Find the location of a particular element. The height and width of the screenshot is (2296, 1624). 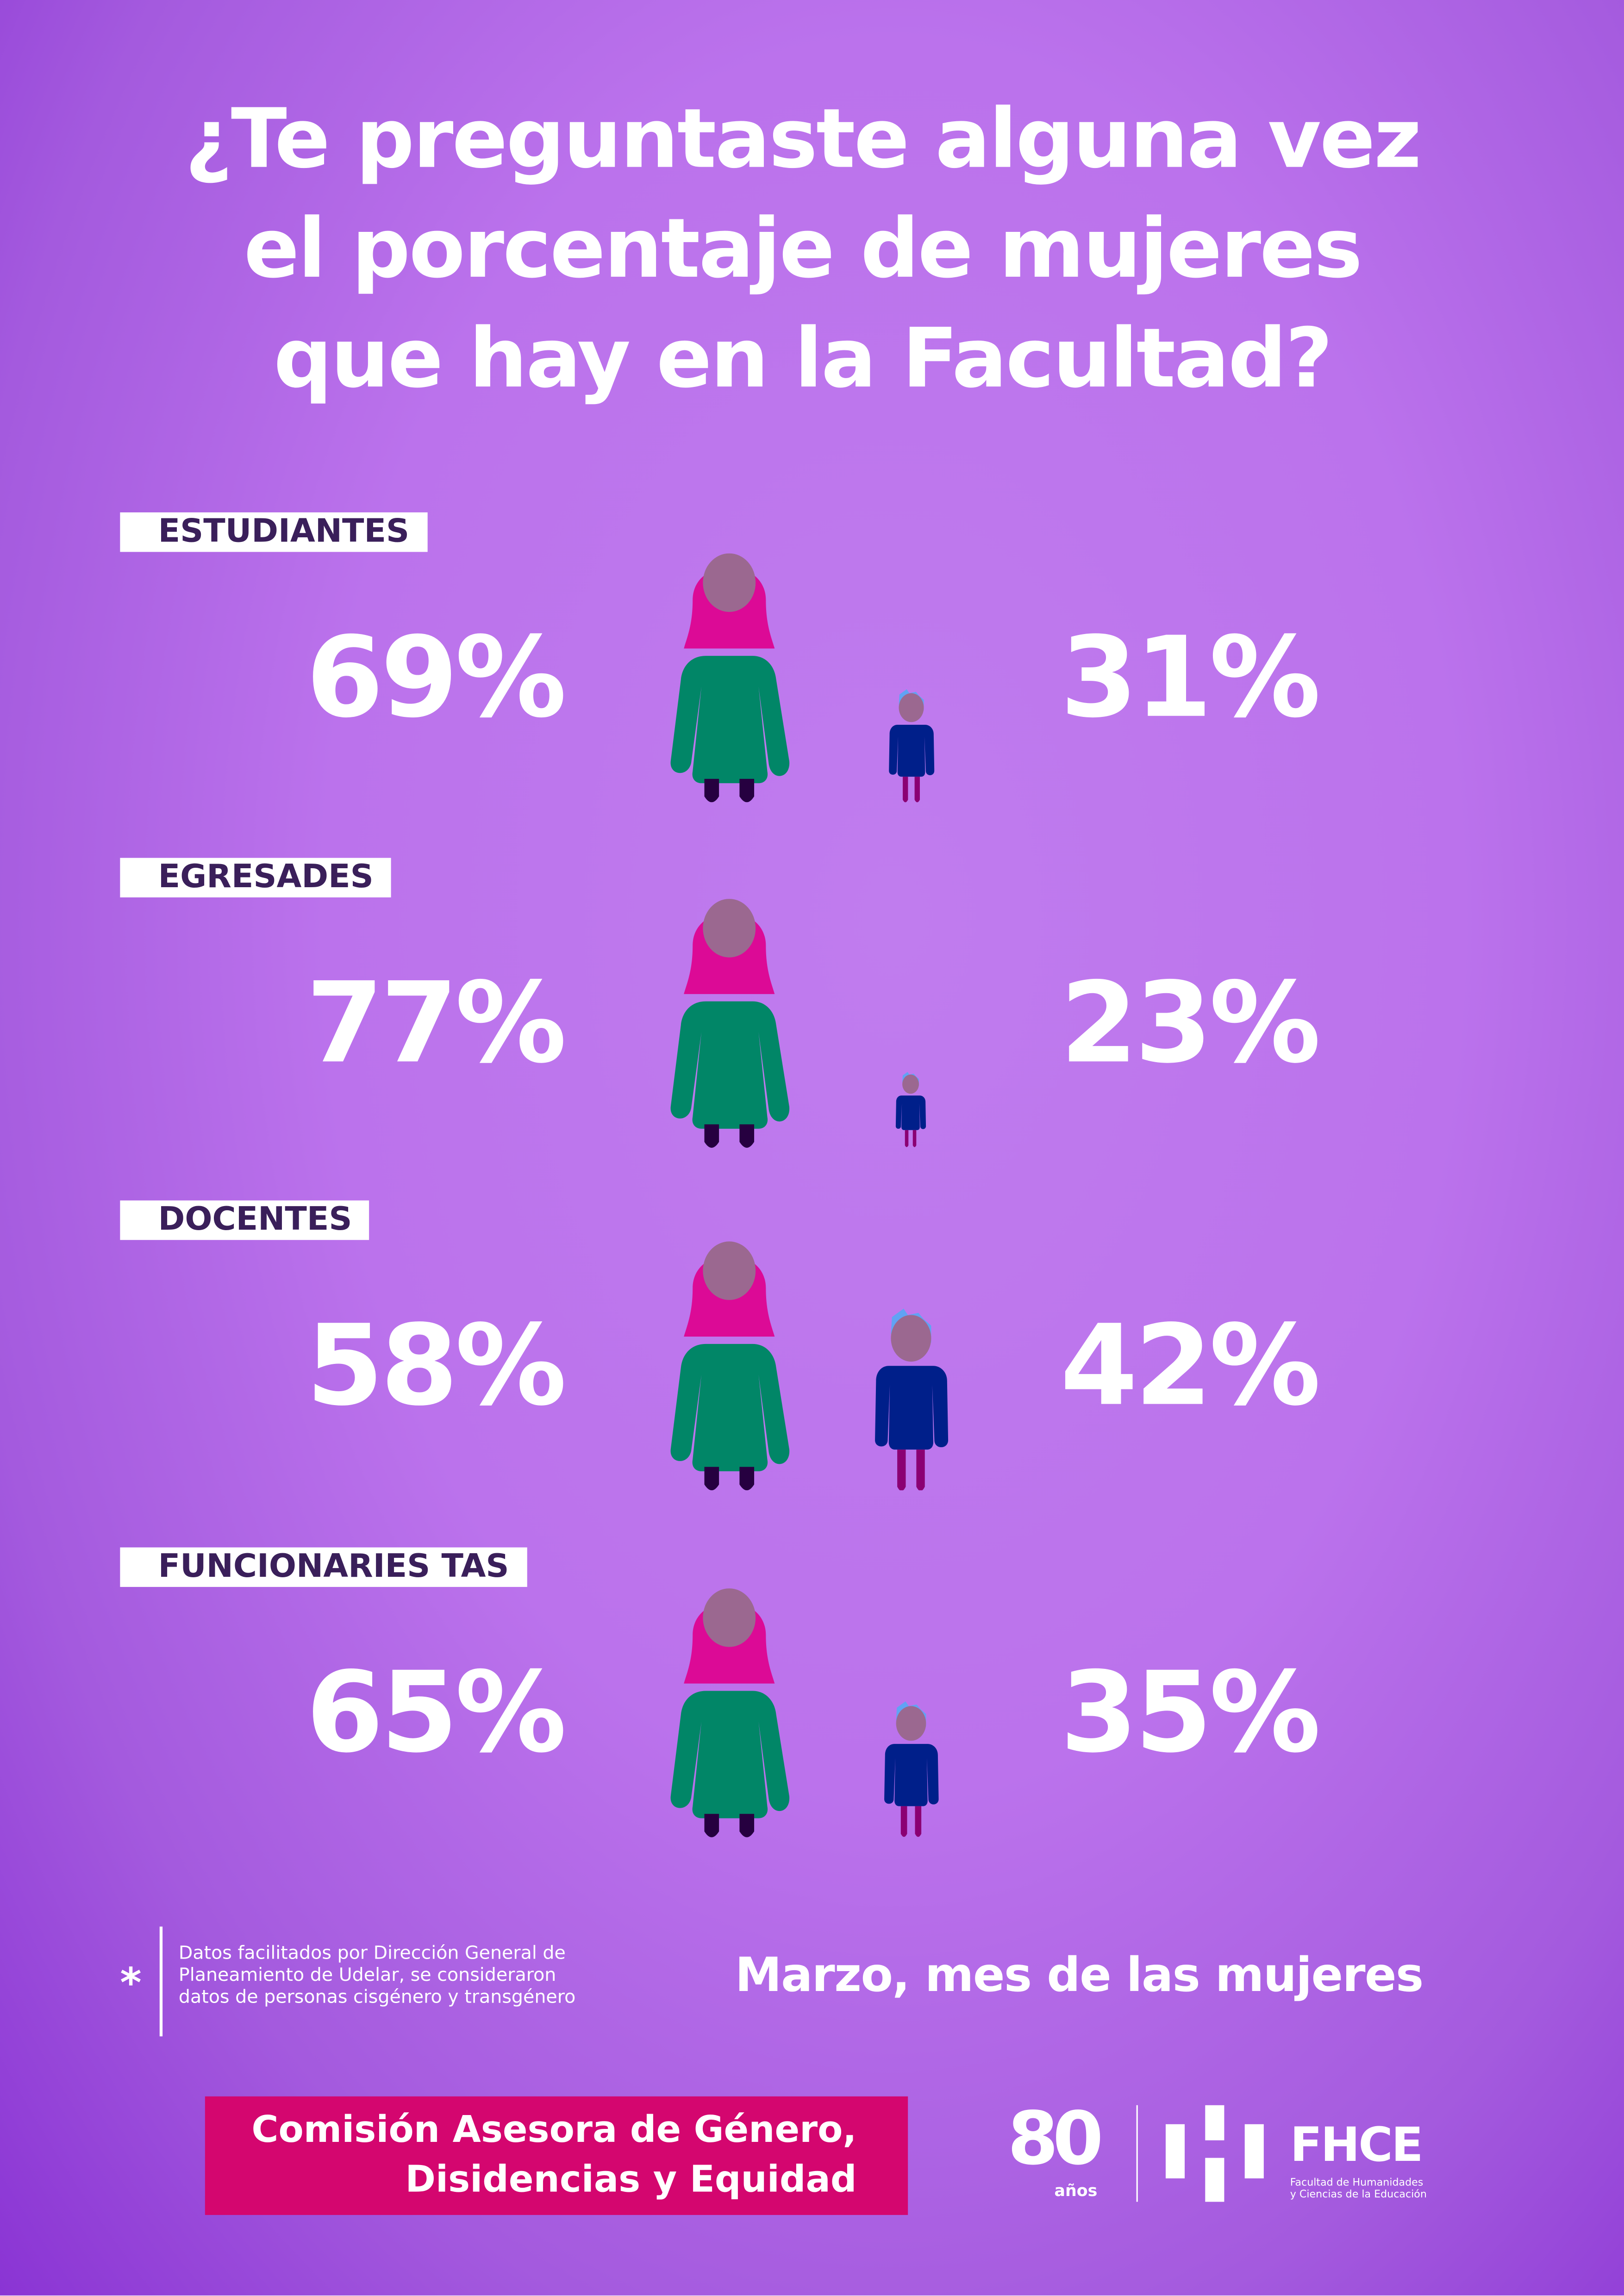

women-percentage: 65% is located at coordinates (436, 1712).